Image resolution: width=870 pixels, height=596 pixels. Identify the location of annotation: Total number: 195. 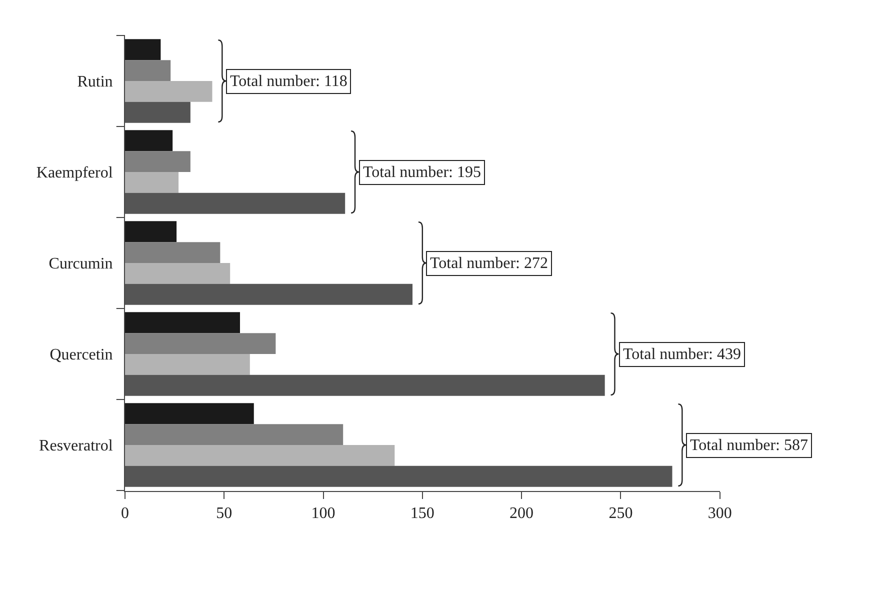
(422, 172).